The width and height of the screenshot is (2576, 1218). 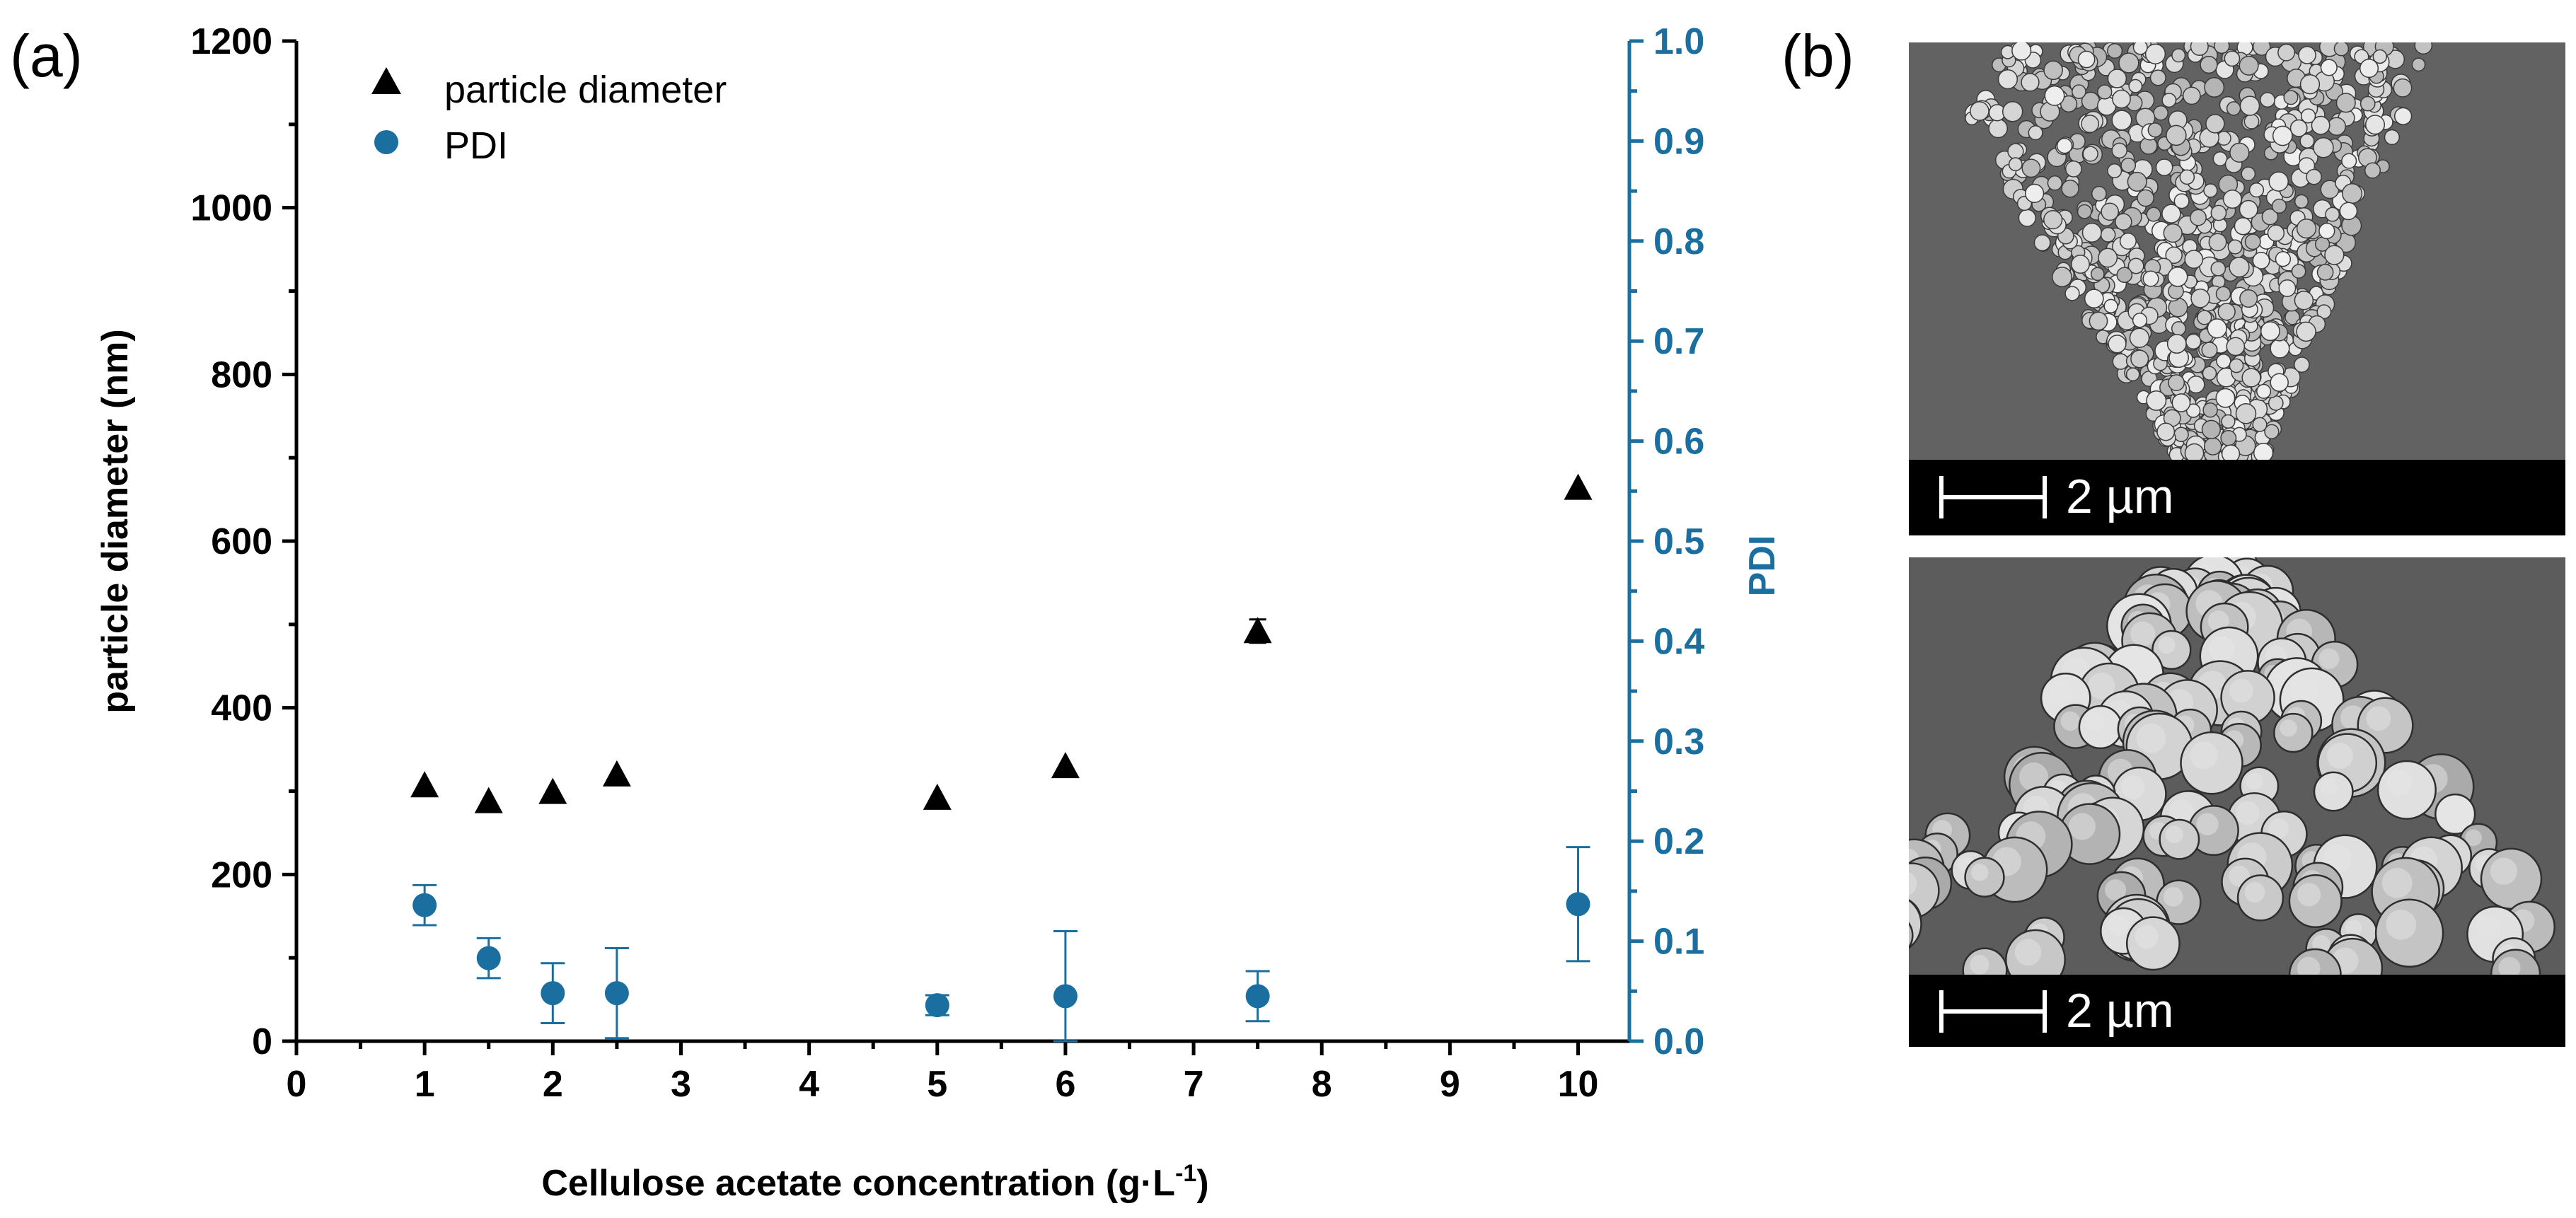 What do you see at coordinates (1065, 1084) in the screenshot?
I see `x-tick-label: 6` at bounding box center [1065, 1084].